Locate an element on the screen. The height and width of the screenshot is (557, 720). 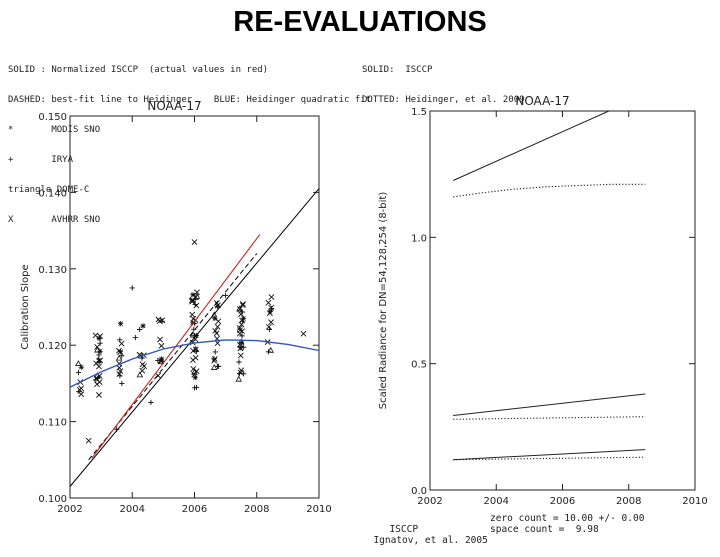
x-tick-label: 2010 is located at coordinates (694, 501).